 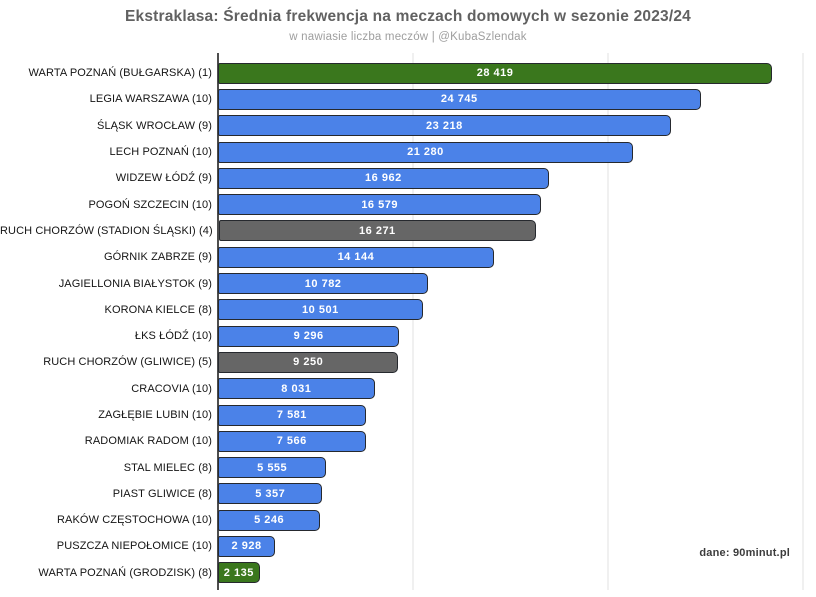 I want to click on bar-zone: 9 250, so click(x=510, y=362).